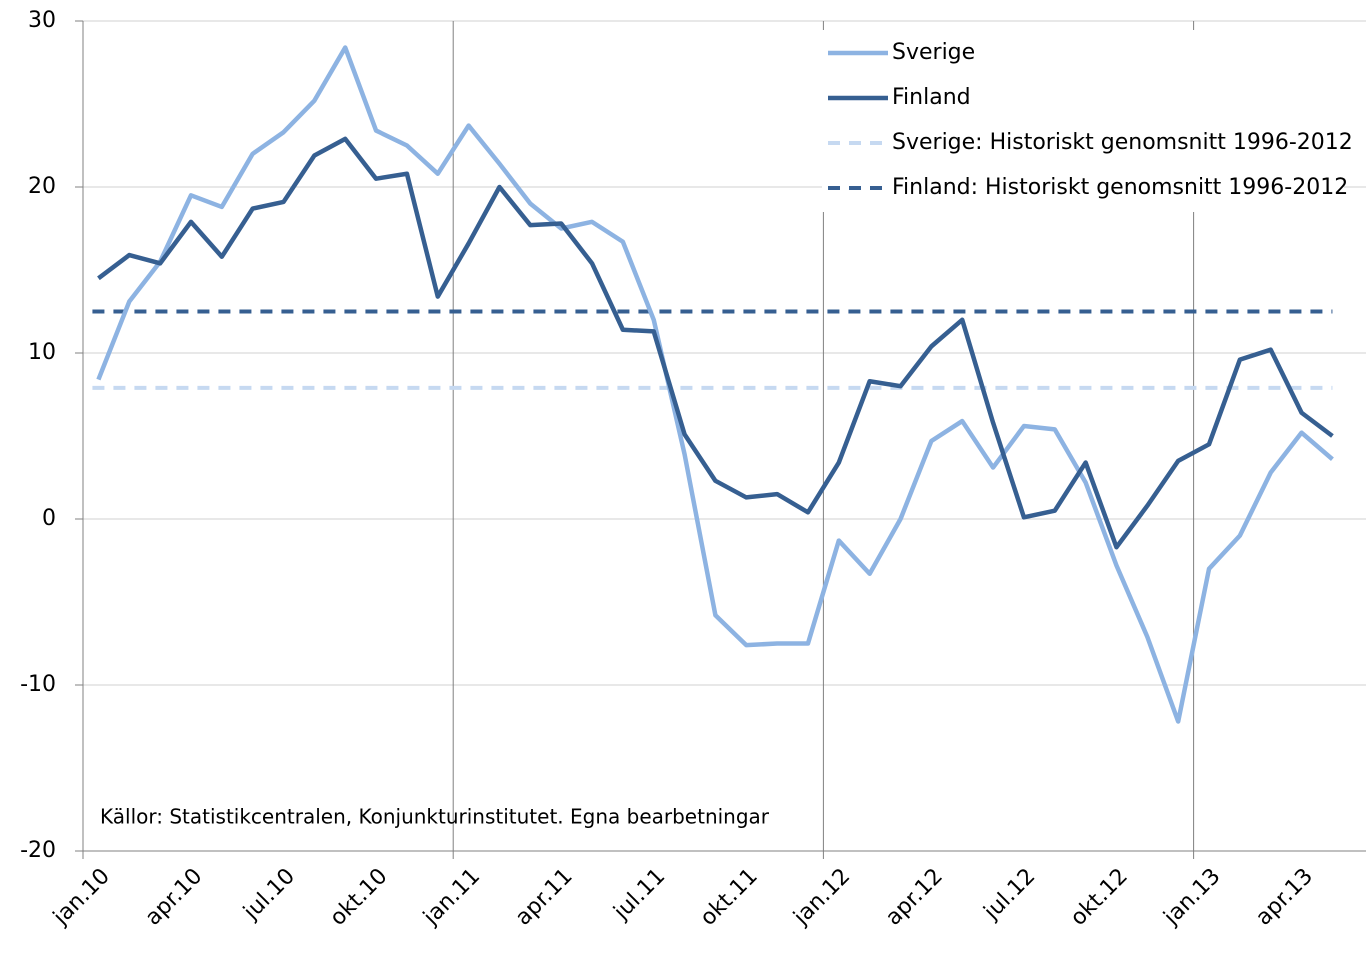 The width and height of the screenshot is (1366, 953). Describe the element at coordinates (931, 97) in the screenshot. I see `legend-label: Finland` at that location.